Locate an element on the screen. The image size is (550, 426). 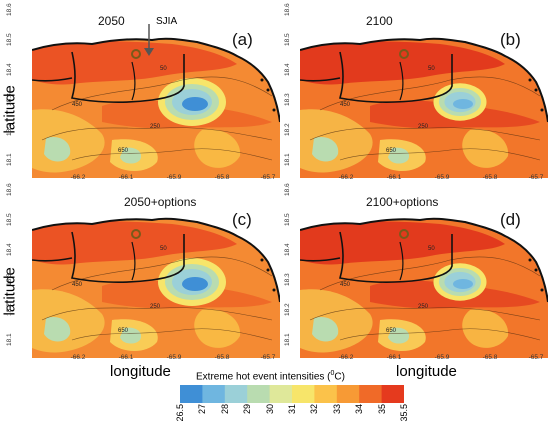
colorbar-tick: 35.5 is located at coordinates (404, 413).